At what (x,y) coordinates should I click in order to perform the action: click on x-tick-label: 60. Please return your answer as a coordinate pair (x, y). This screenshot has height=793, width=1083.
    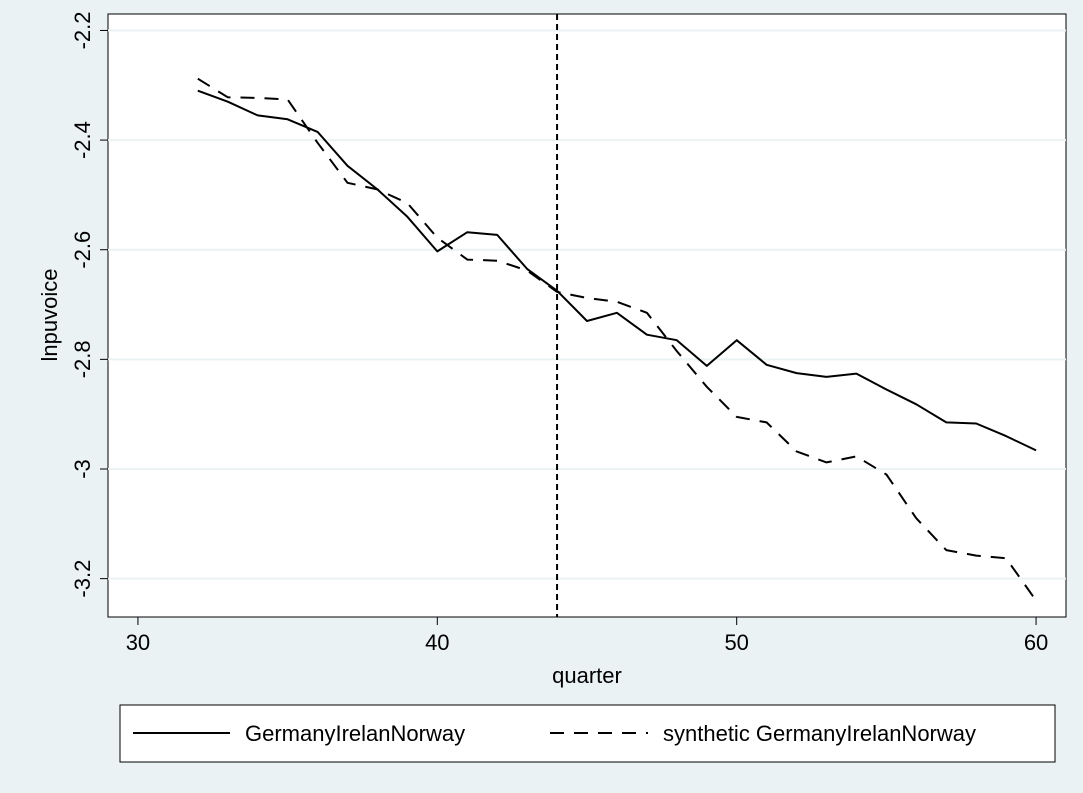
    Looking at the image, I should click on (1036, 642).